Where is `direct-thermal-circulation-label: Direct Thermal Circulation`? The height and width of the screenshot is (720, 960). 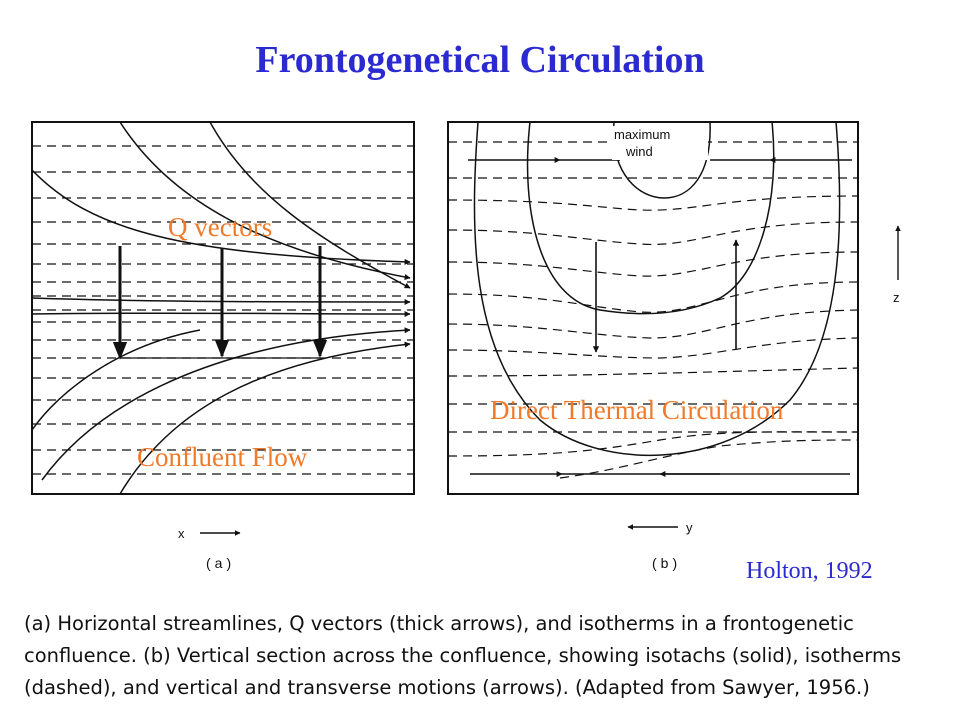 direct-thermal-circulation-label: Direct Thermal Circulation is located at coordinates (637, 410).